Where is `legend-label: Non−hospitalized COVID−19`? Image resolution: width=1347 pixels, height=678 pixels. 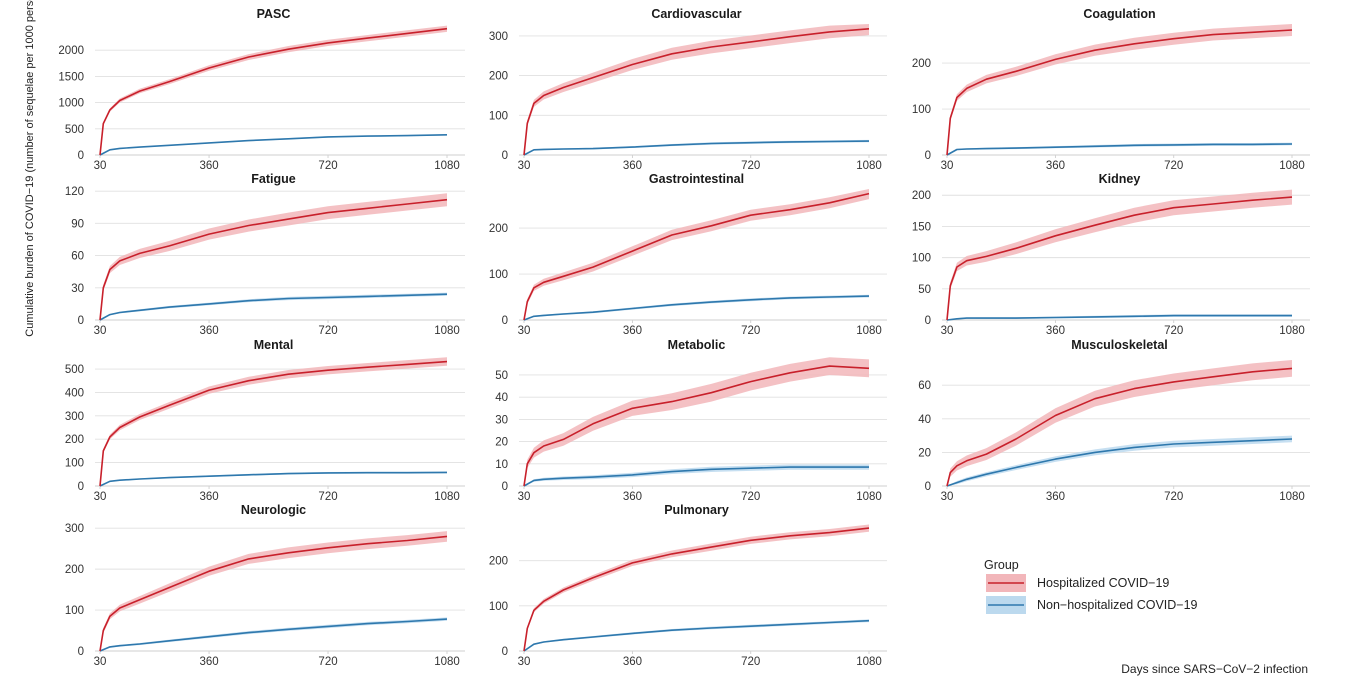
legend-label: Non−hospitalized COVID−19 is located at coordinates (1117, 605).